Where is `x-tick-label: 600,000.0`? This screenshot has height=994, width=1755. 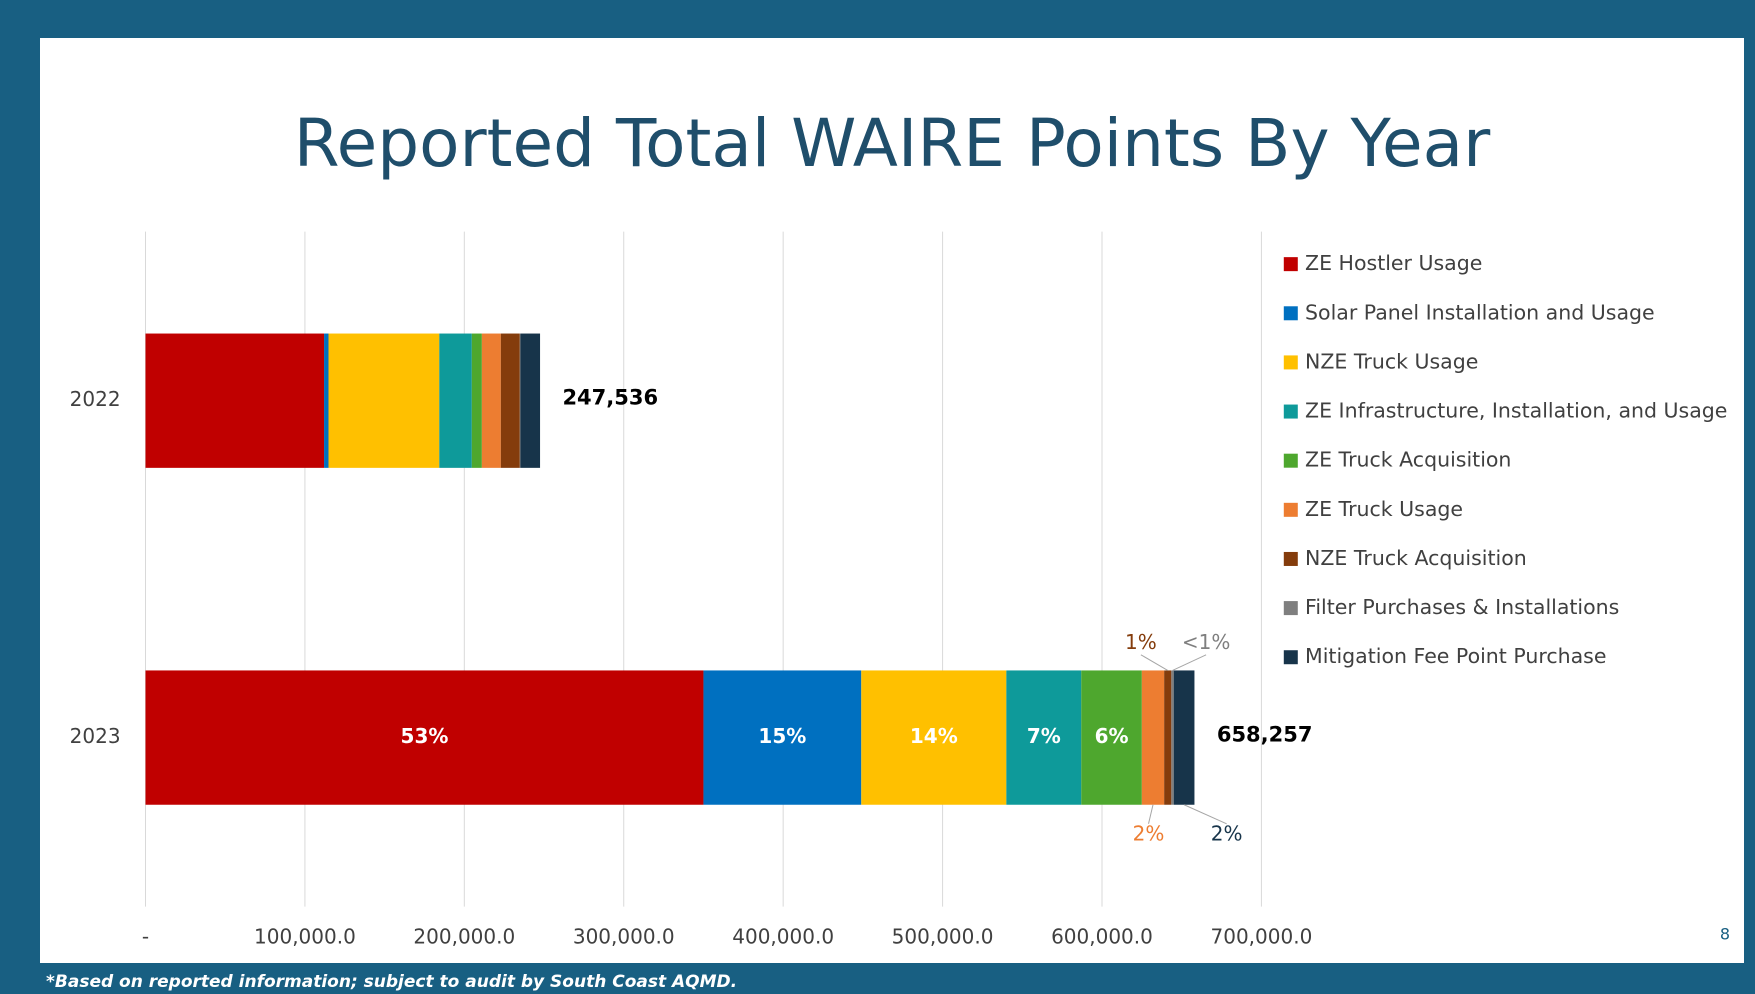
x-tick-label: 600,000.0 is located at coordinates (1102, 936).